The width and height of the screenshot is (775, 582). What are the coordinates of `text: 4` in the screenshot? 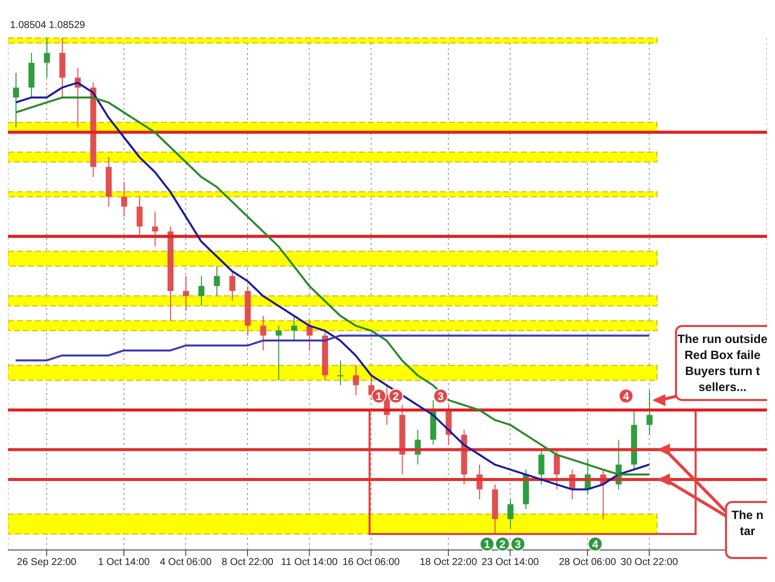 It's located at (596, 545).